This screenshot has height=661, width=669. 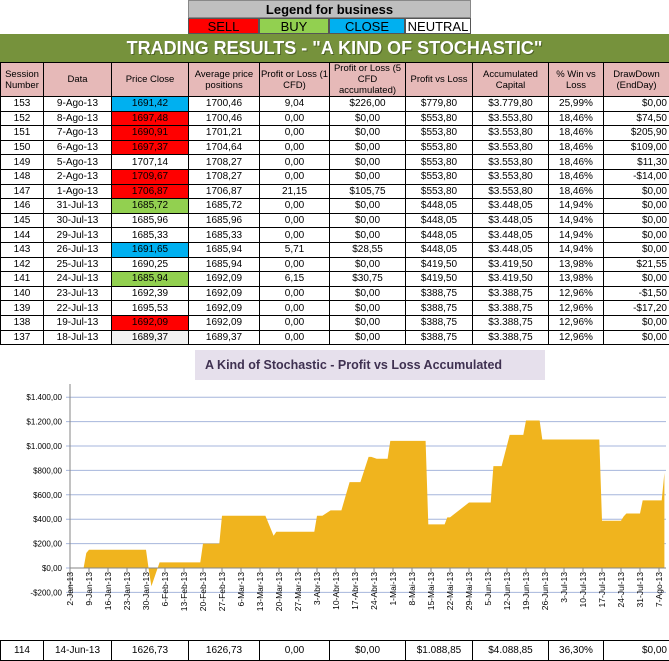 I want to click on table-cell: $21,55, so click(x=636, y=264).